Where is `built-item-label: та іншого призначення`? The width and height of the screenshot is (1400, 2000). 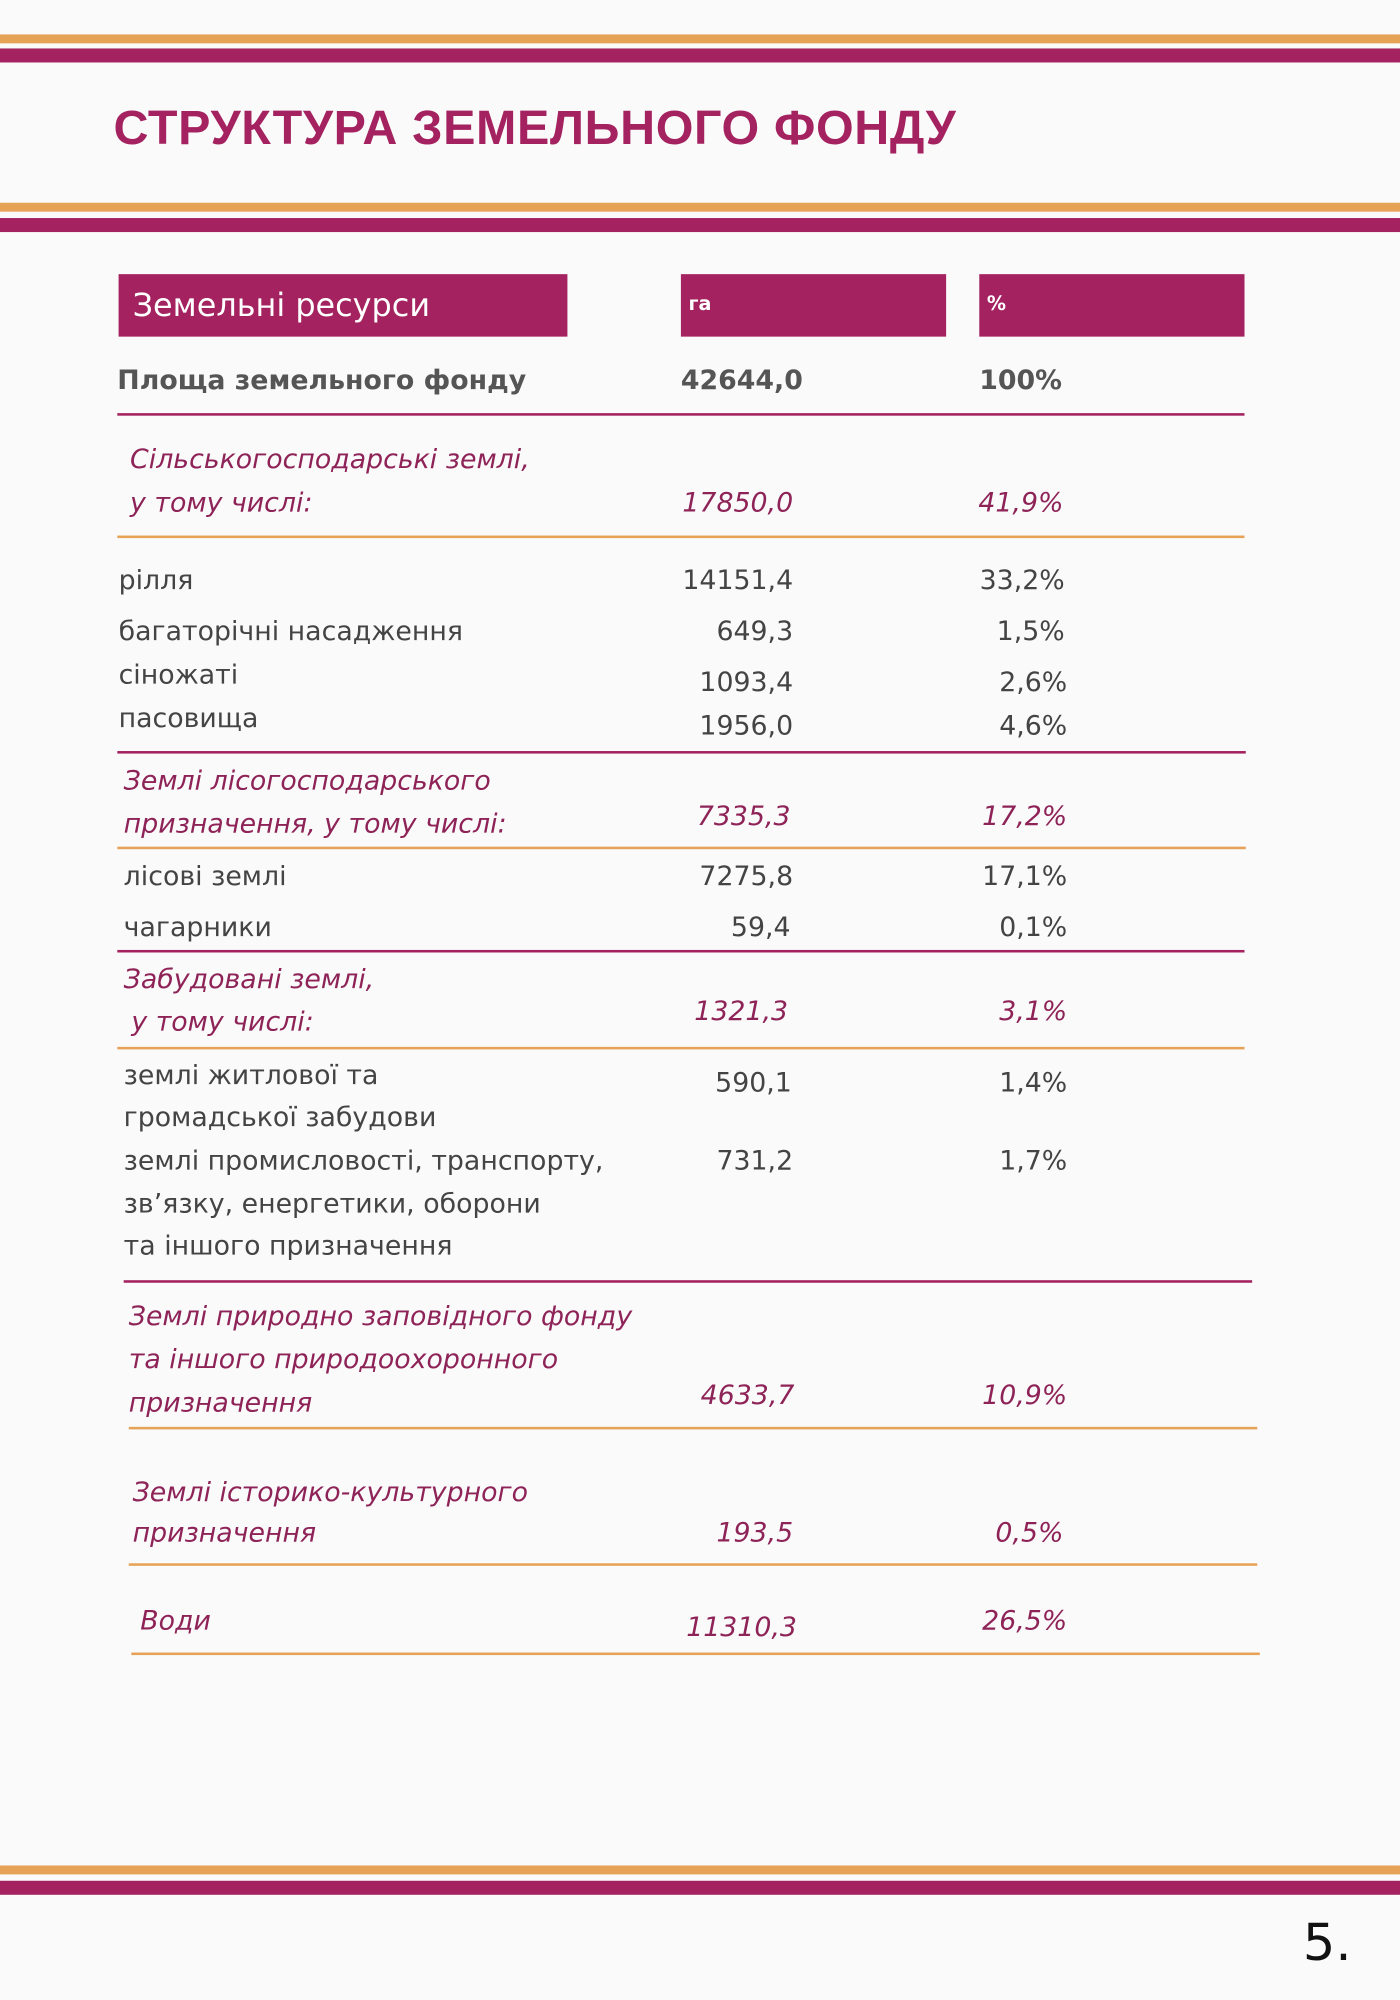
built-item-label: та іншого призначення is located at coordinates (288, 1246).